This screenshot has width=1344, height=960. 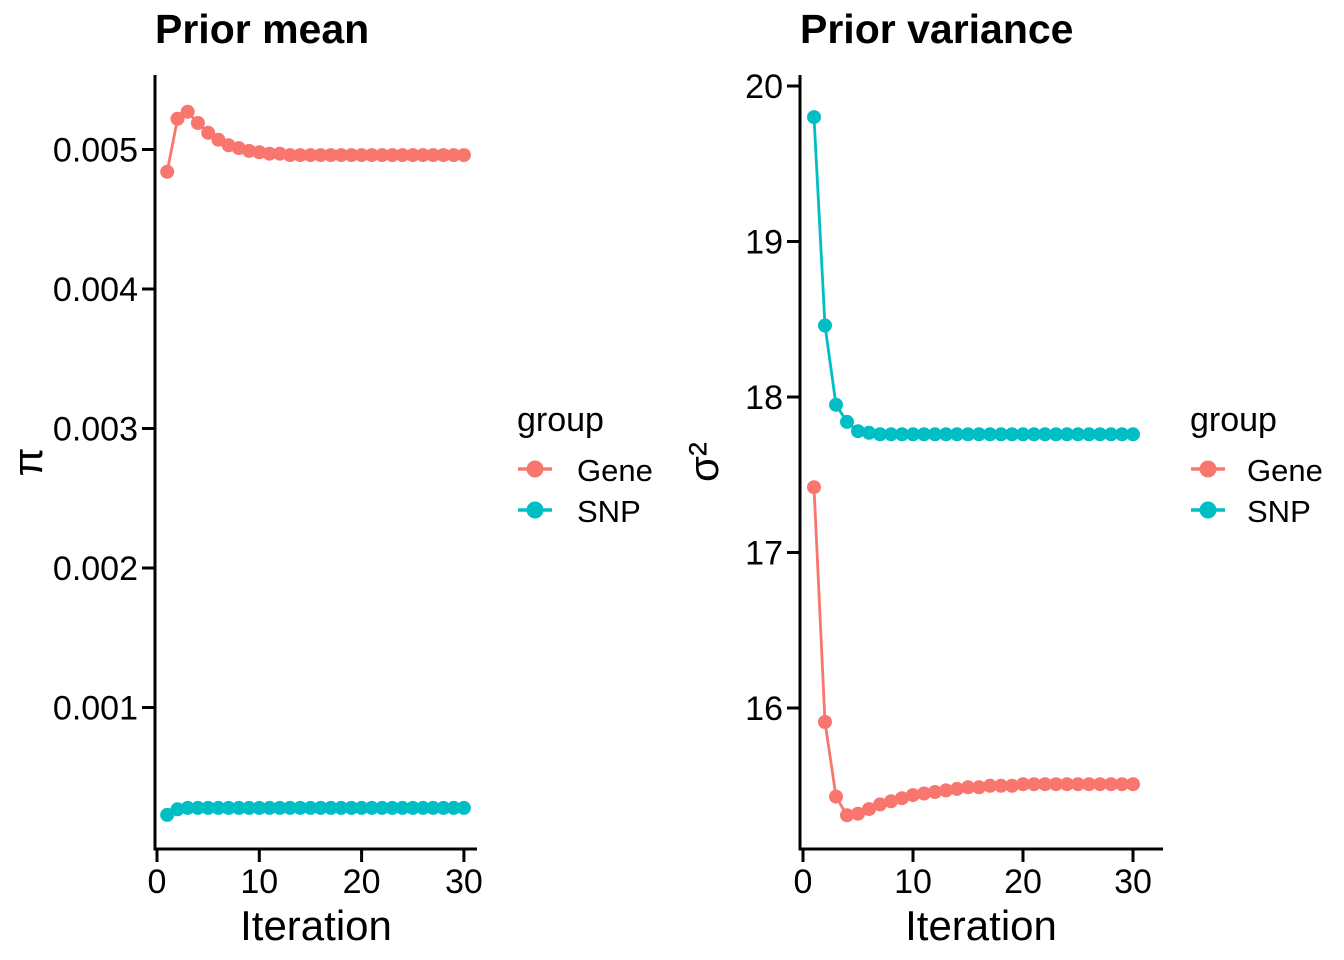 I want to click on y-axis-label-pi: π, so click(x=27, y=462).